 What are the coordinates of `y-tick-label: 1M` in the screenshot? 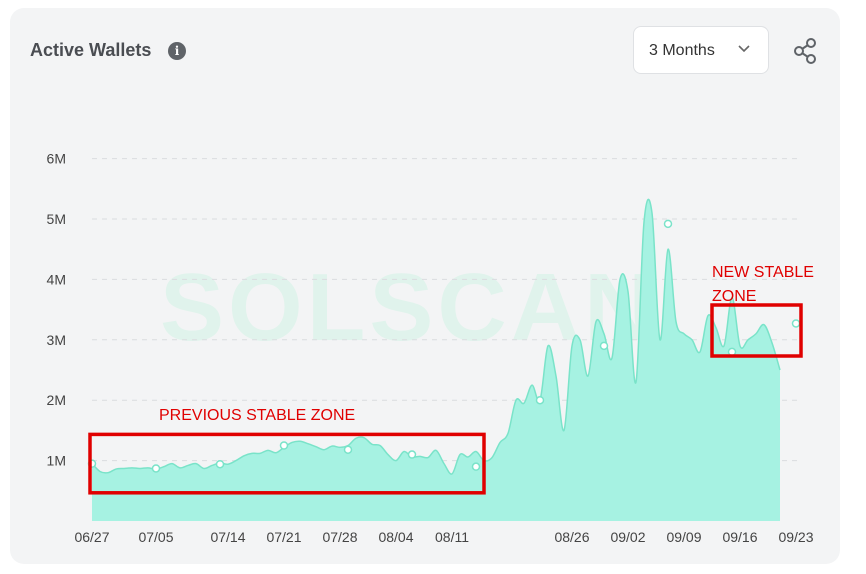 It's located at (56, 461).